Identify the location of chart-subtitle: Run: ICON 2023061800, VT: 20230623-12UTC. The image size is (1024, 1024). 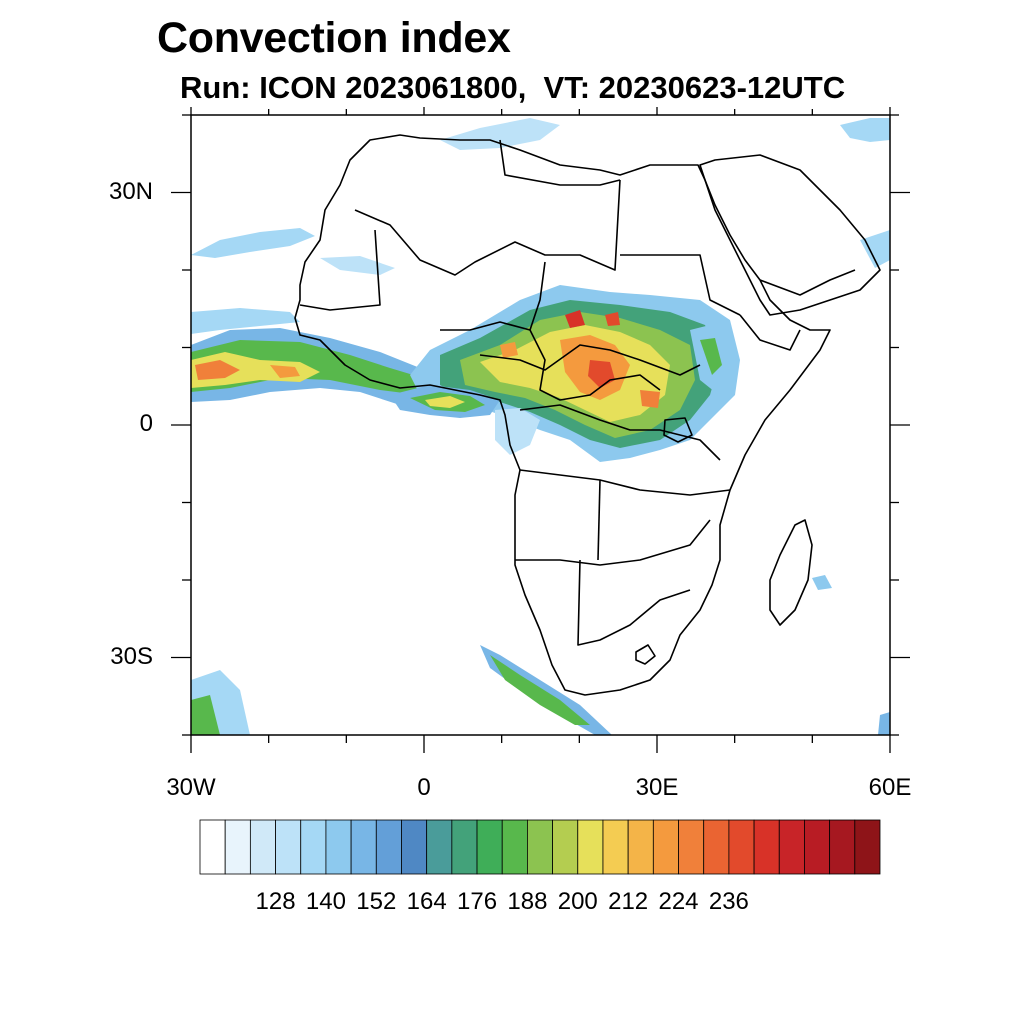
(513, 87).